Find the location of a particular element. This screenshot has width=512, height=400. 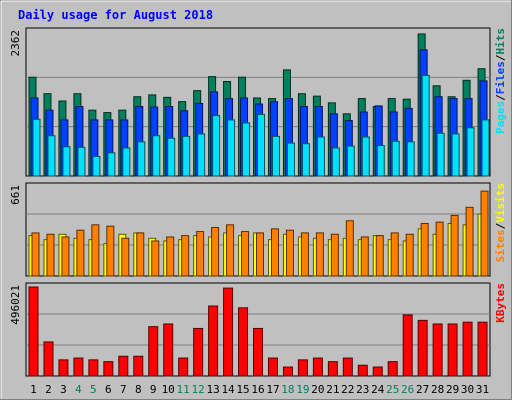

x-tick-label: 25 is located at coordinates (392, 389).